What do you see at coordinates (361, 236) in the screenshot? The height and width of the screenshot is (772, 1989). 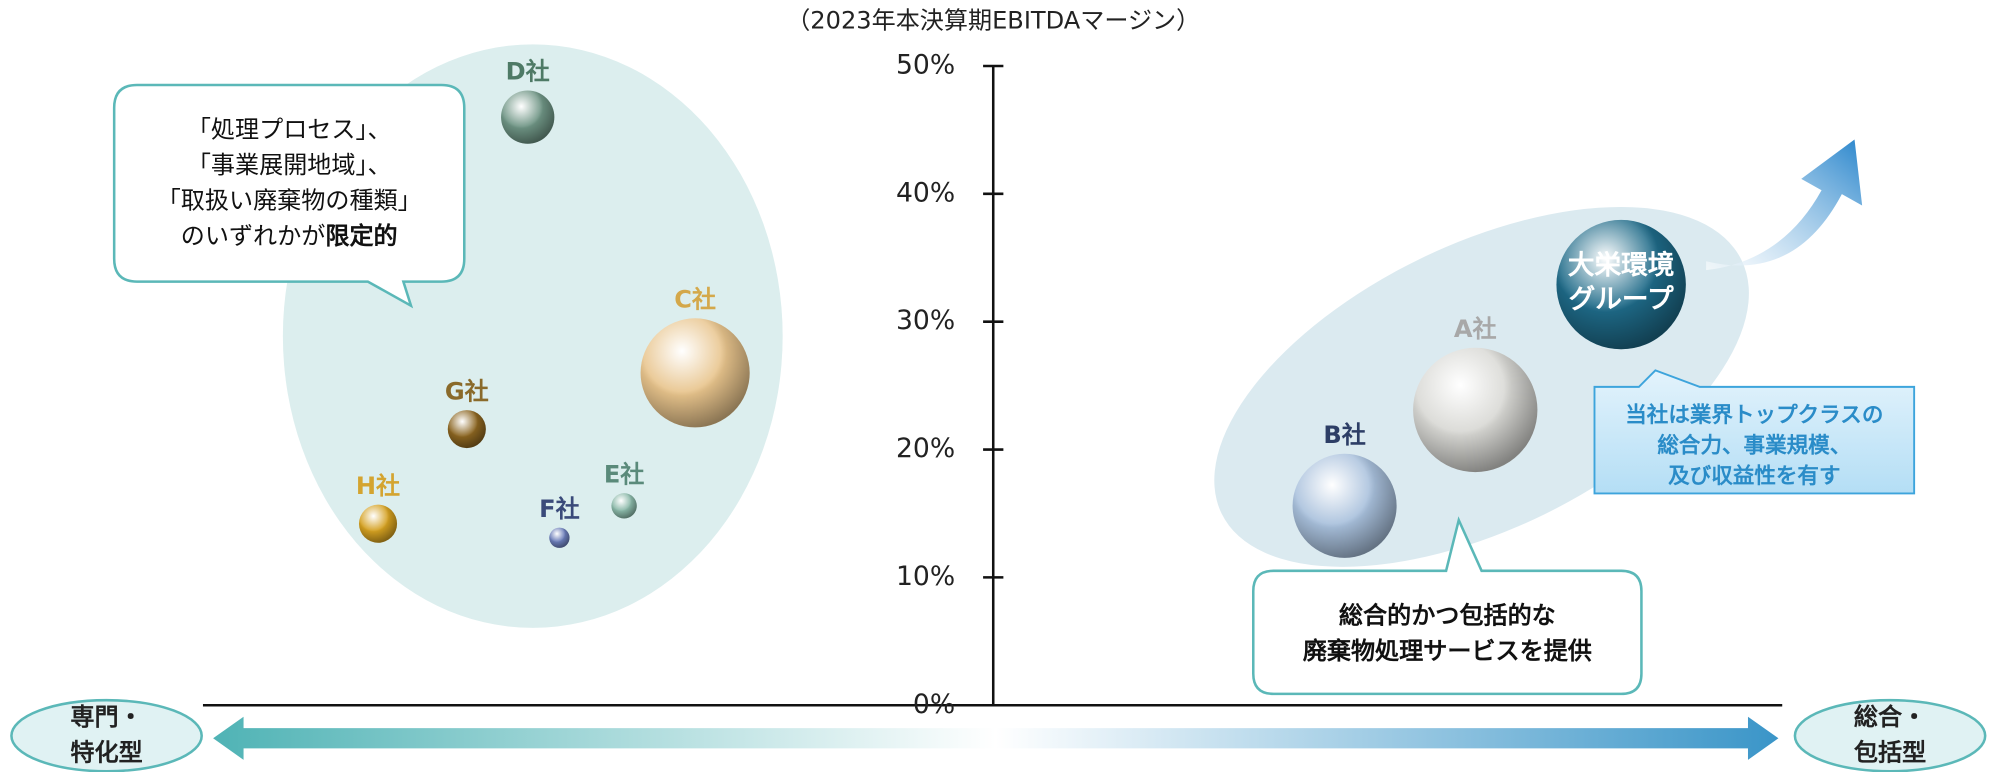 I see `callout-emphasis: 限定的` at bounding box center [361, 236].